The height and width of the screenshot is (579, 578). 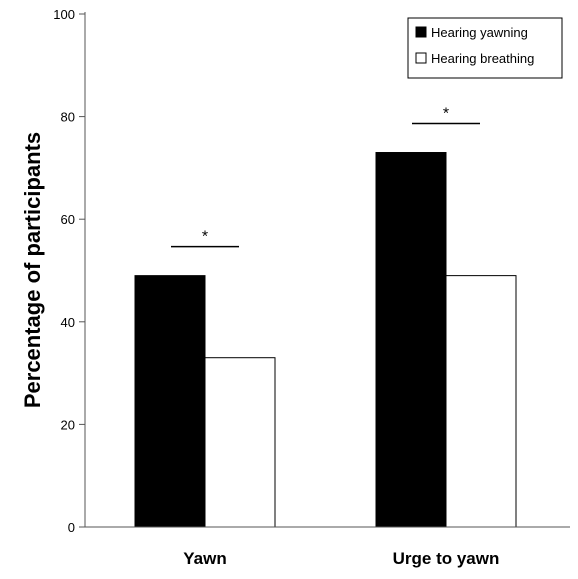 What do you see at coordinates (325, 177) in the screenshot?
I see `significance-marks: **` at bounding box center [325, 177].